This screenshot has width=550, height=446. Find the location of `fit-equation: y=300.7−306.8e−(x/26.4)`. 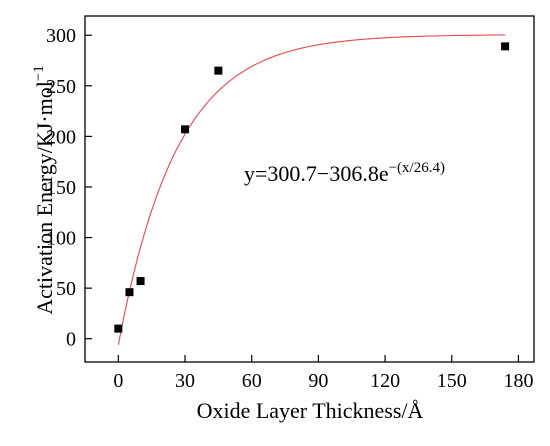

fit-equation: y=300.7−306.8e−(x/26.4) is located at coordinates (344, 173).